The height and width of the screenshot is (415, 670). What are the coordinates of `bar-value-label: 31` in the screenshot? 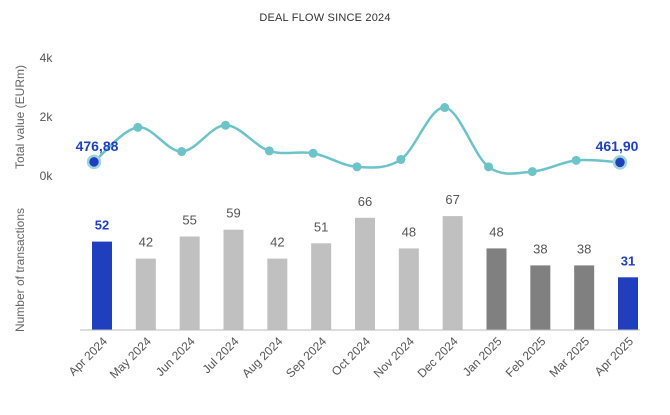 It's located at (628, 260).